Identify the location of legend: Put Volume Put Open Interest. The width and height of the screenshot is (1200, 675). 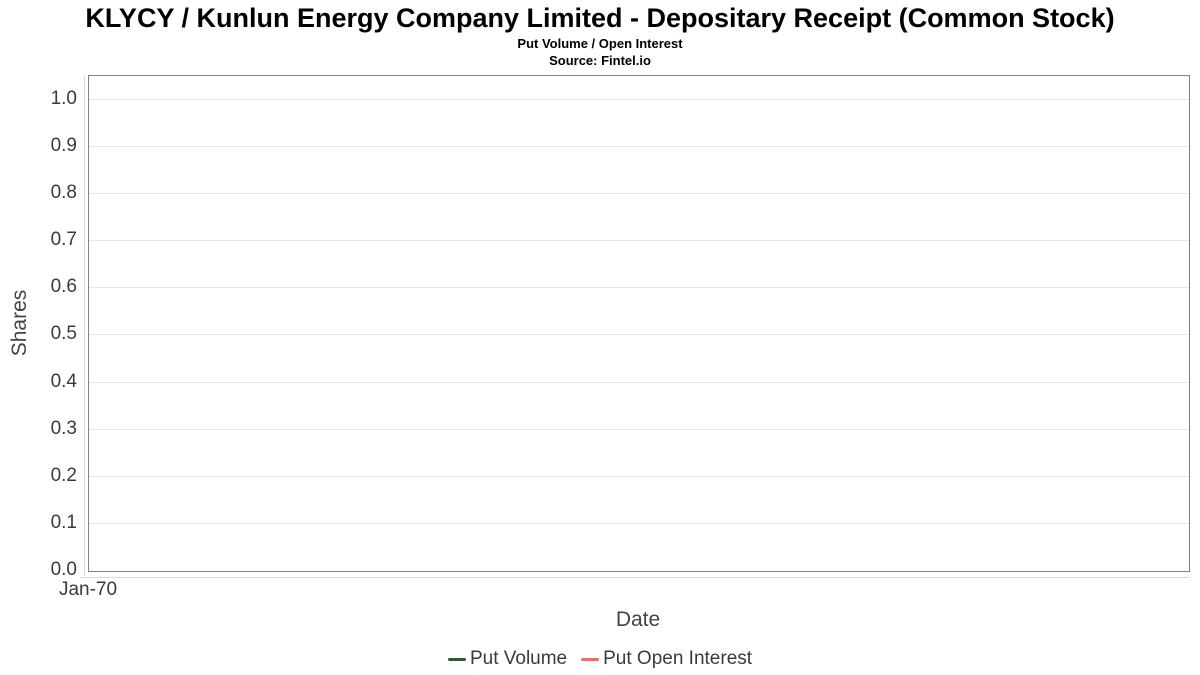
(600, 659).